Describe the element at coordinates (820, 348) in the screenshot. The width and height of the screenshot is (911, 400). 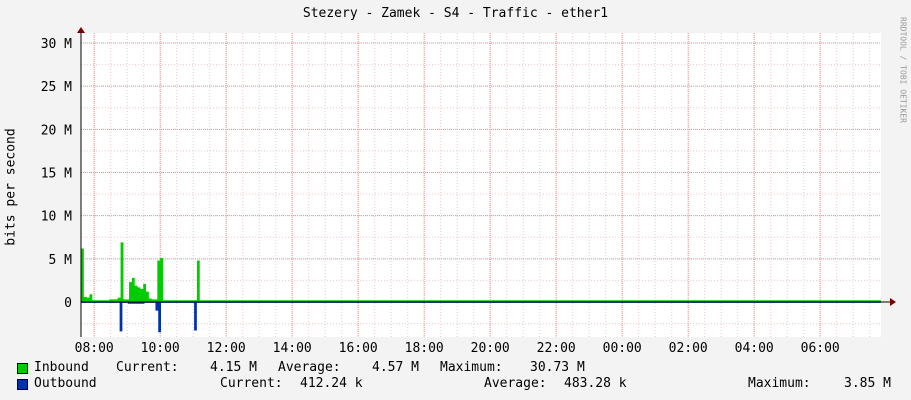
I see `x-tick-label: 06:00` at that location.